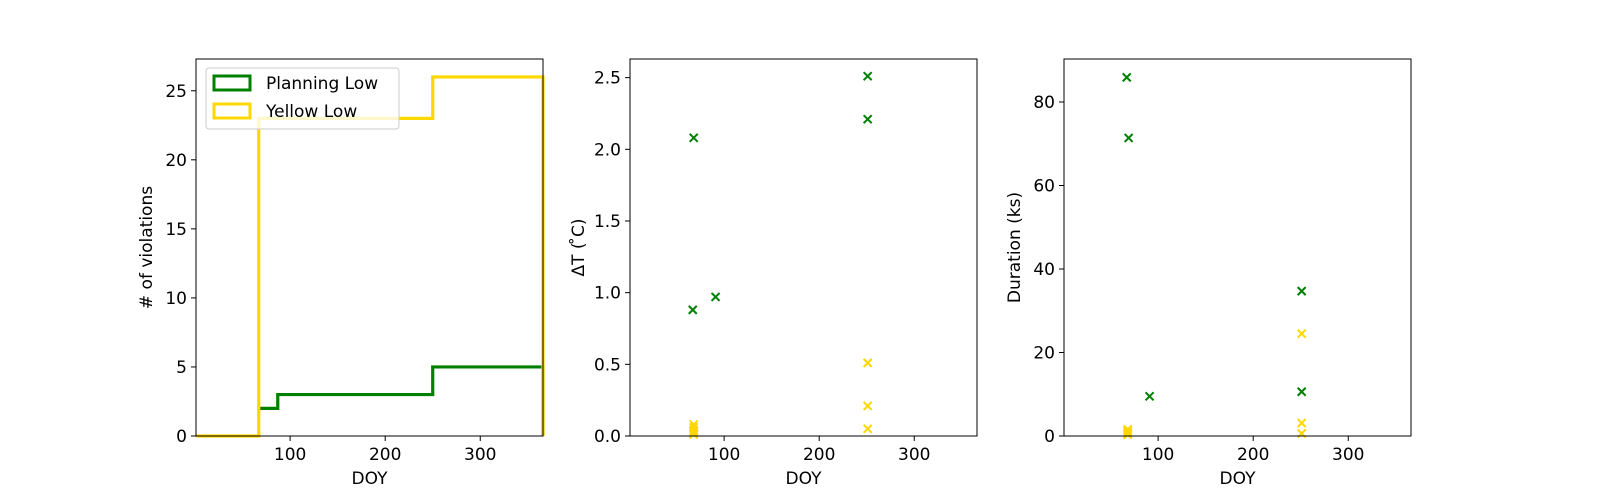  What do you see at coordinates (147, 247) in the screenshot?
I see `y-axis-label: # of violations` at bounding box center [147, 247].